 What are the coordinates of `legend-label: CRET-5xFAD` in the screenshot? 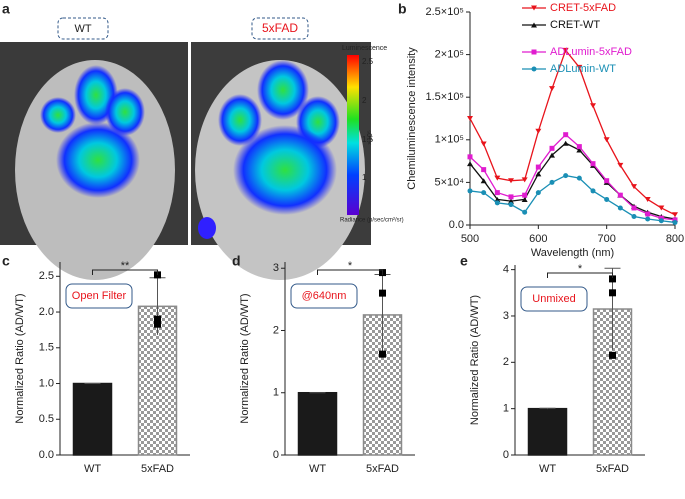 It's located at (583, 8).